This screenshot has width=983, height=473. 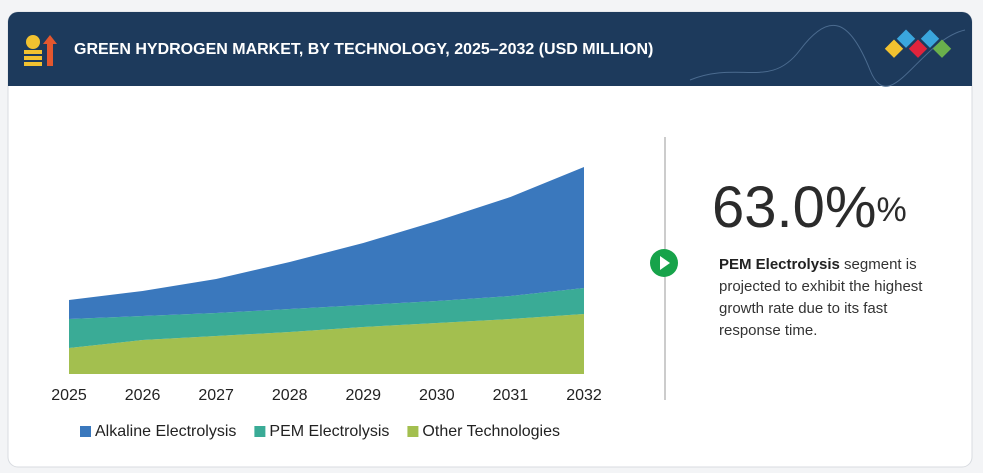 I want to click on highlight-stat: 63.0%%, so click(x=809, y=207).